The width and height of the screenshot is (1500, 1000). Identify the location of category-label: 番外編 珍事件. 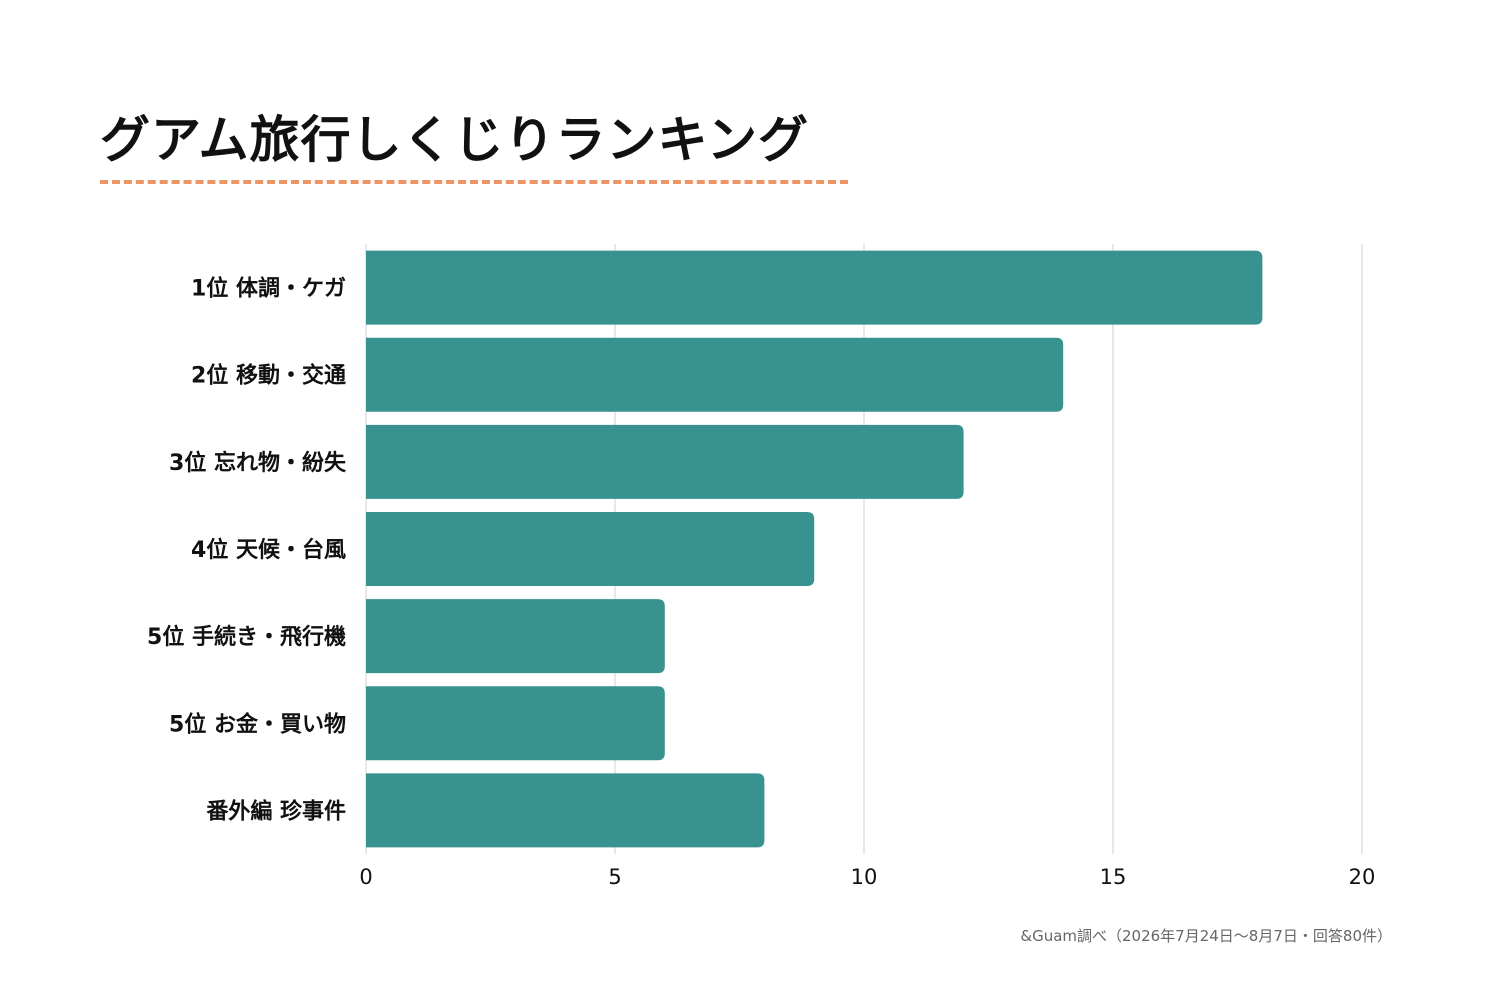
(275, 811).